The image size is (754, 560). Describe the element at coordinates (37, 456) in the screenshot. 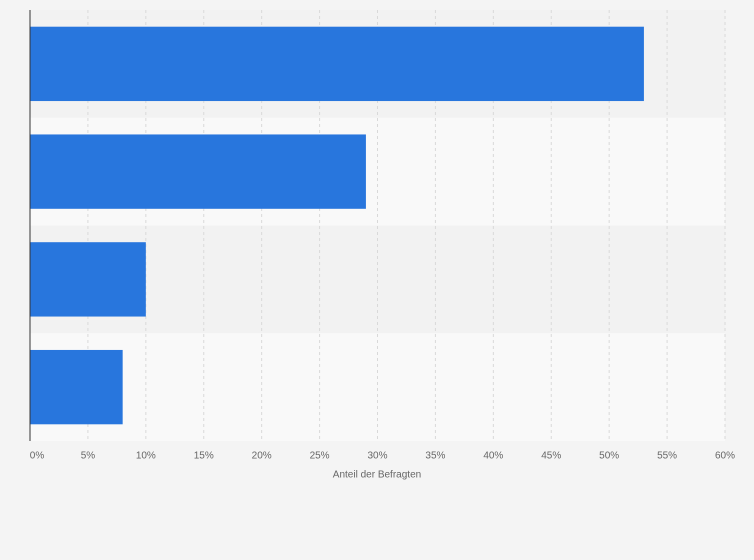

I see `x-tick-label: 0%` at that location.